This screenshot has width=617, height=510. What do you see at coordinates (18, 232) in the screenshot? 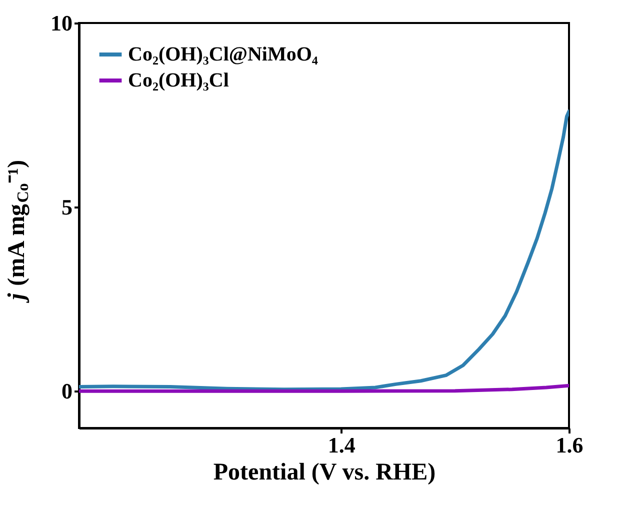
I see `y-axis-title: j (mA mgCo⁻¹)` at bounding box center [18, 232].